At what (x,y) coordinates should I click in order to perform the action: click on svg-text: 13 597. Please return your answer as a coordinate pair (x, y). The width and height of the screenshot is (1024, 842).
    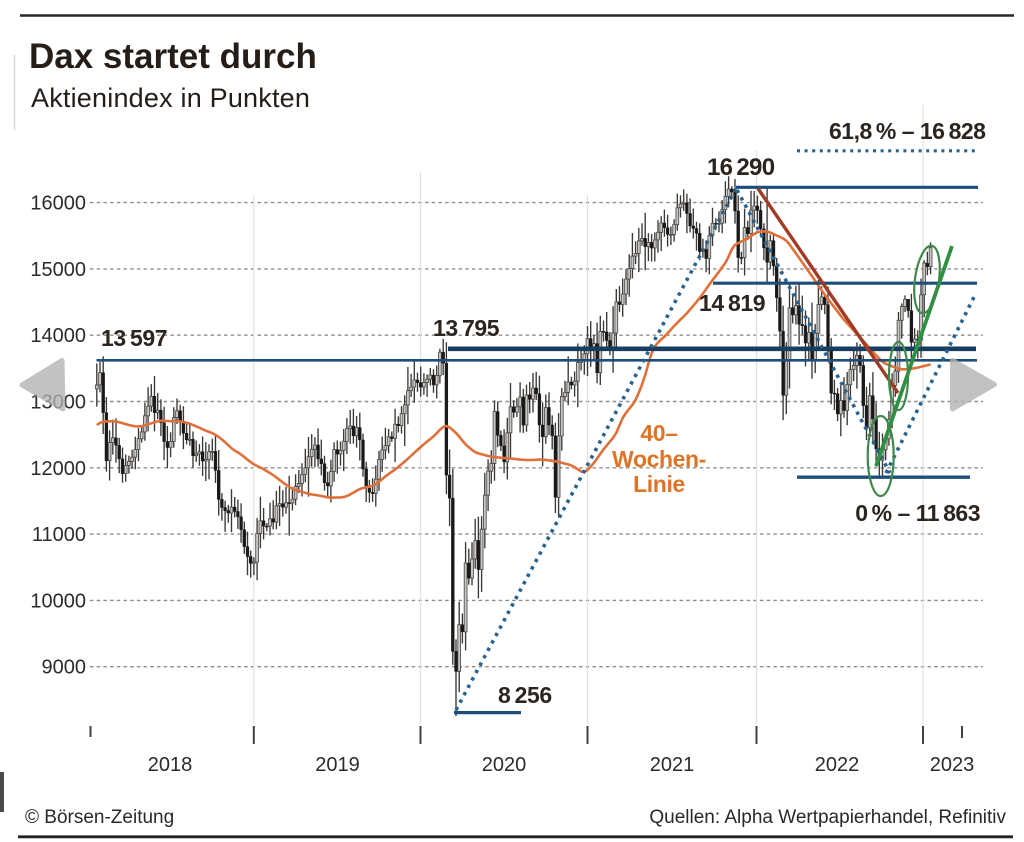
    Looking at the image, I should click on (134, 338).